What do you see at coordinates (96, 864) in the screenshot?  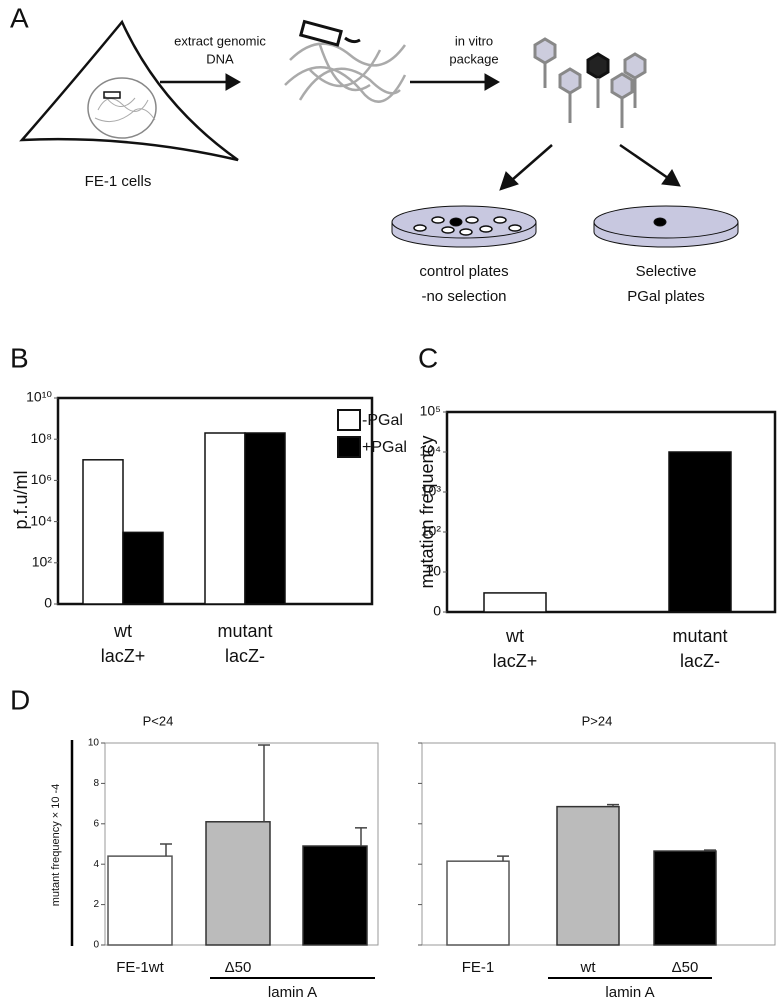 I see `y-tick-label: 4` at bounding box center [96, 864].